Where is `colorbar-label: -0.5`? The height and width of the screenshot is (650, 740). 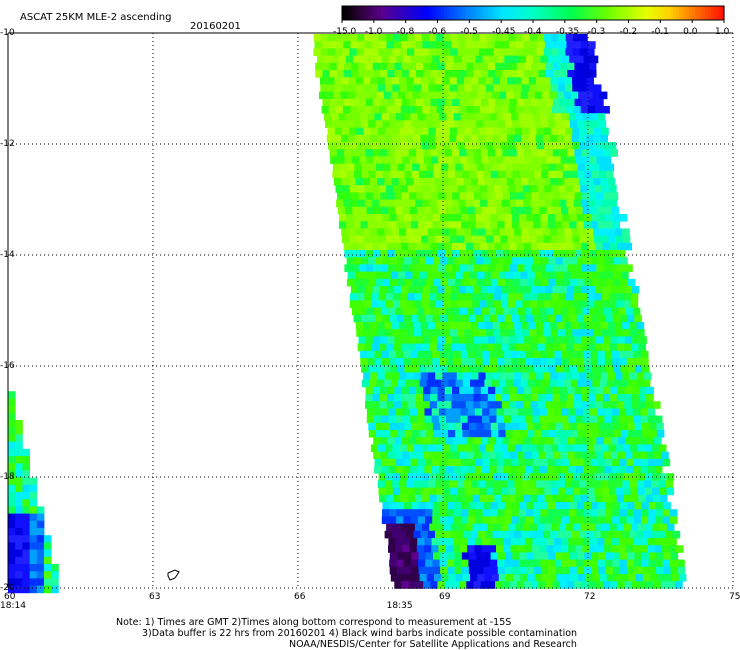
colorbar-label: -0.5 is located at coordinates (469, 32).